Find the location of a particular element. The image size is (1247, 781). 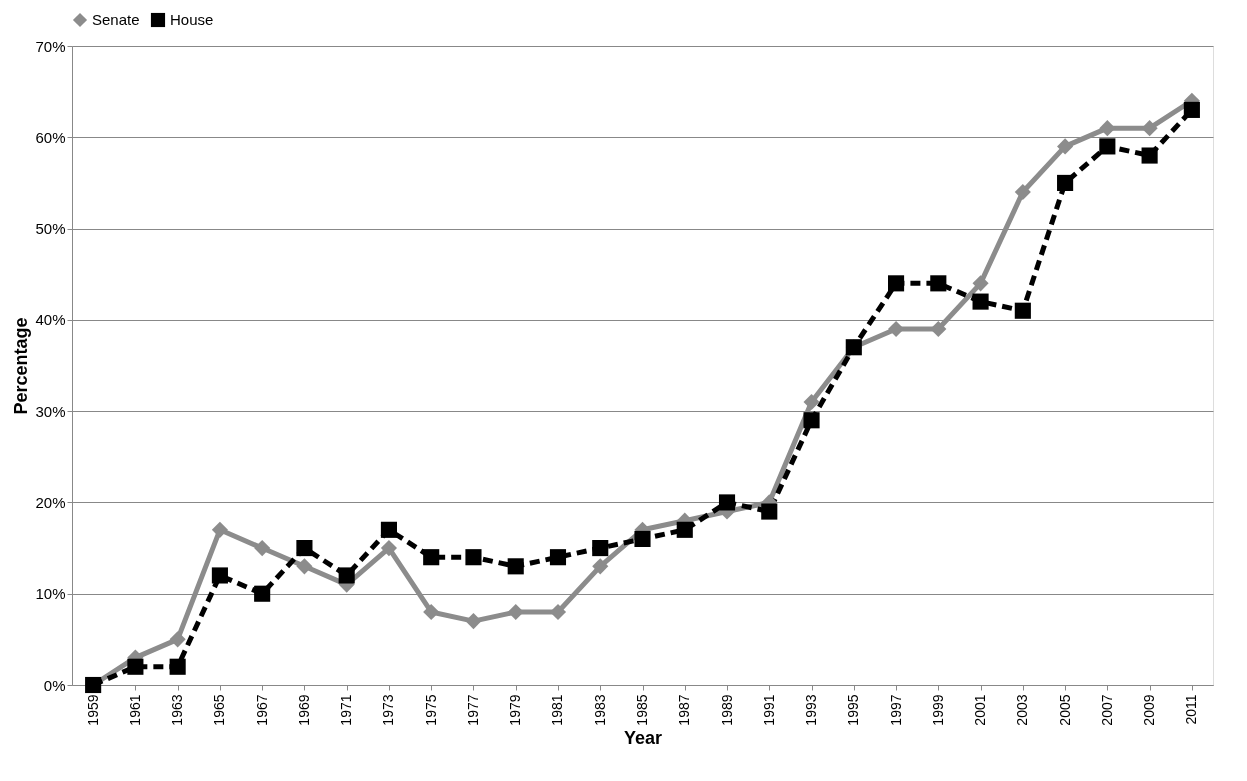

x-tick-label: 1979 is located at coordinates (515, 710).